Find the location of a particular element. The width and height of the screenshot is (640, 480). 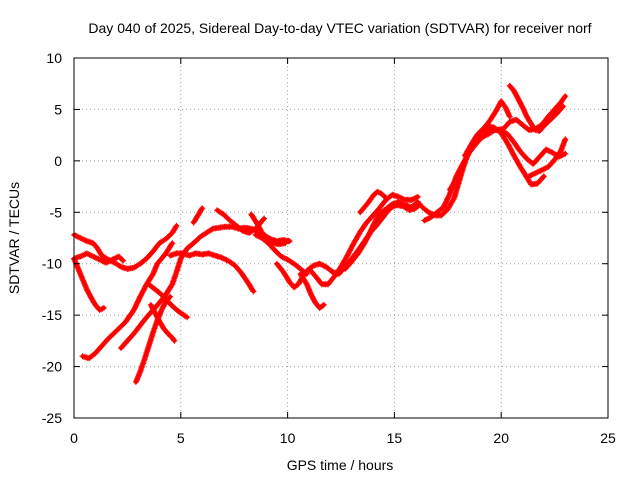

x-tick-label: 25 is located at coordinates (608, 438).